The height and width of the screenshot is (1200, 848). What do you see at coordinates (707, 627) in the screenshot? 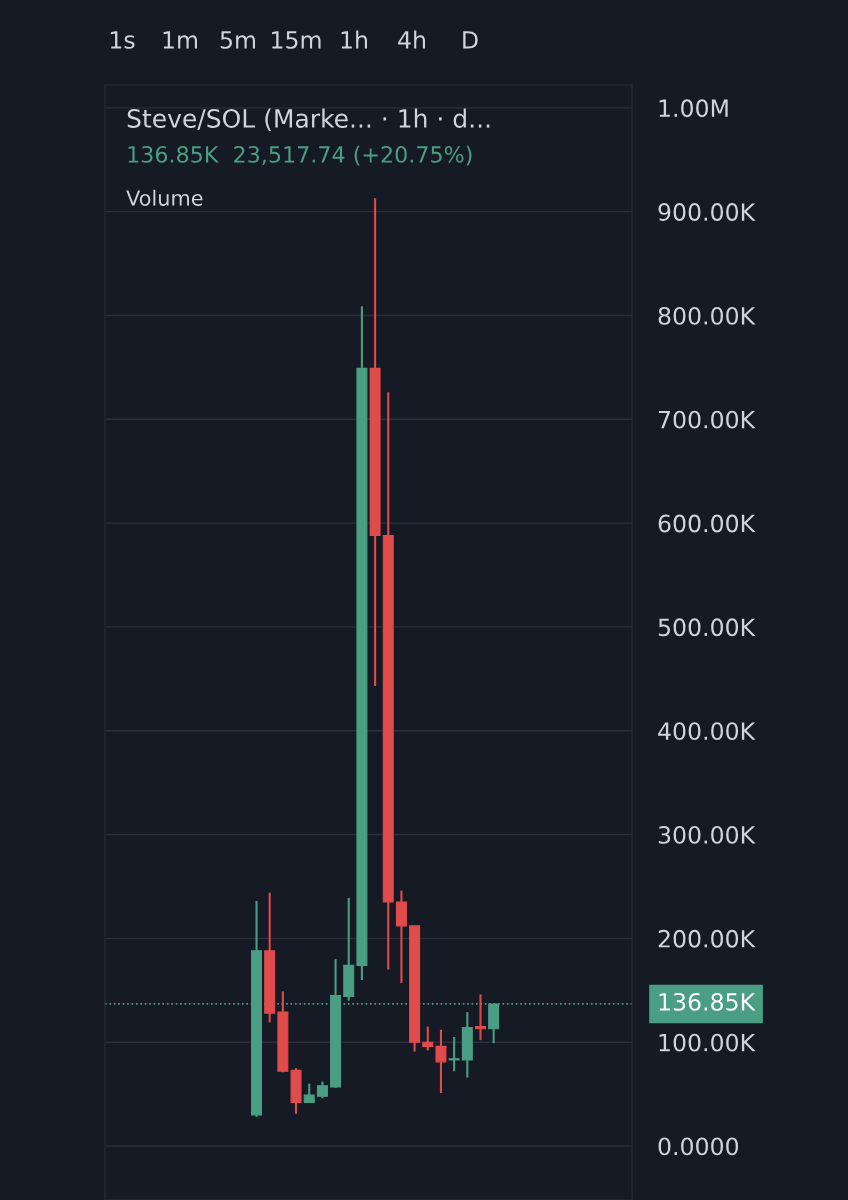
I see `y-tick-label: 500.00K` at bounding box center [707, 627].